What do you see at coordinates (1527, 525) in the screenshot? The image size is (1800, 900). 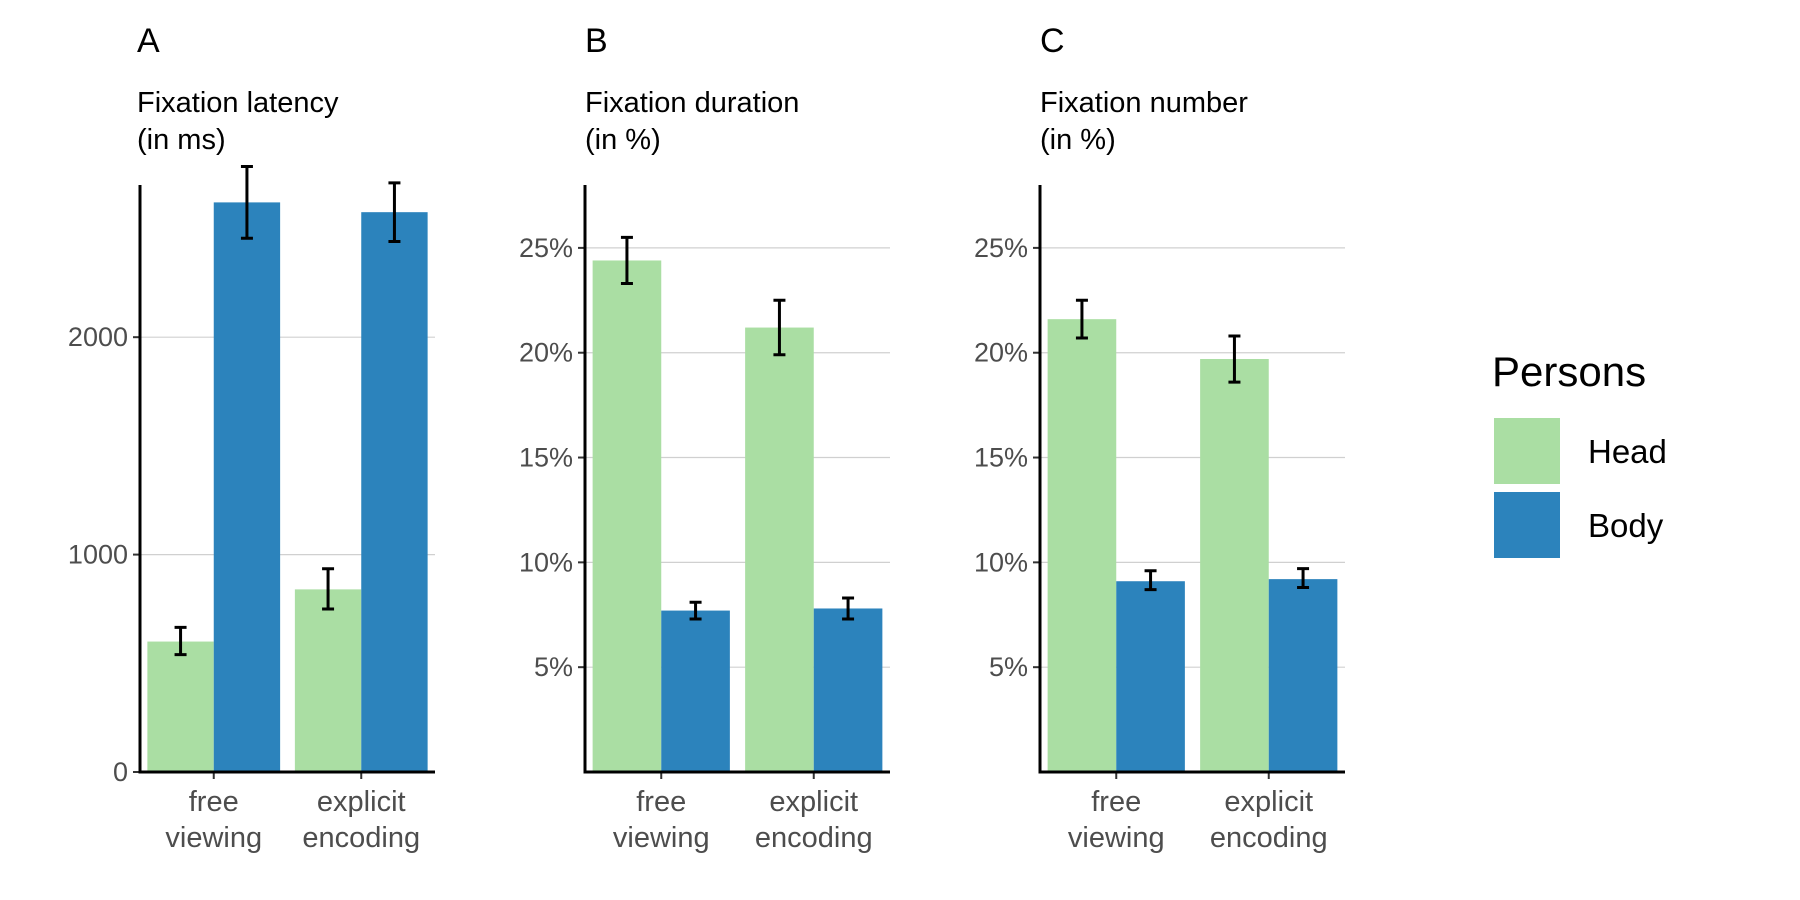 I see `legend-swatch-body` at bounding box center [1527, 525].